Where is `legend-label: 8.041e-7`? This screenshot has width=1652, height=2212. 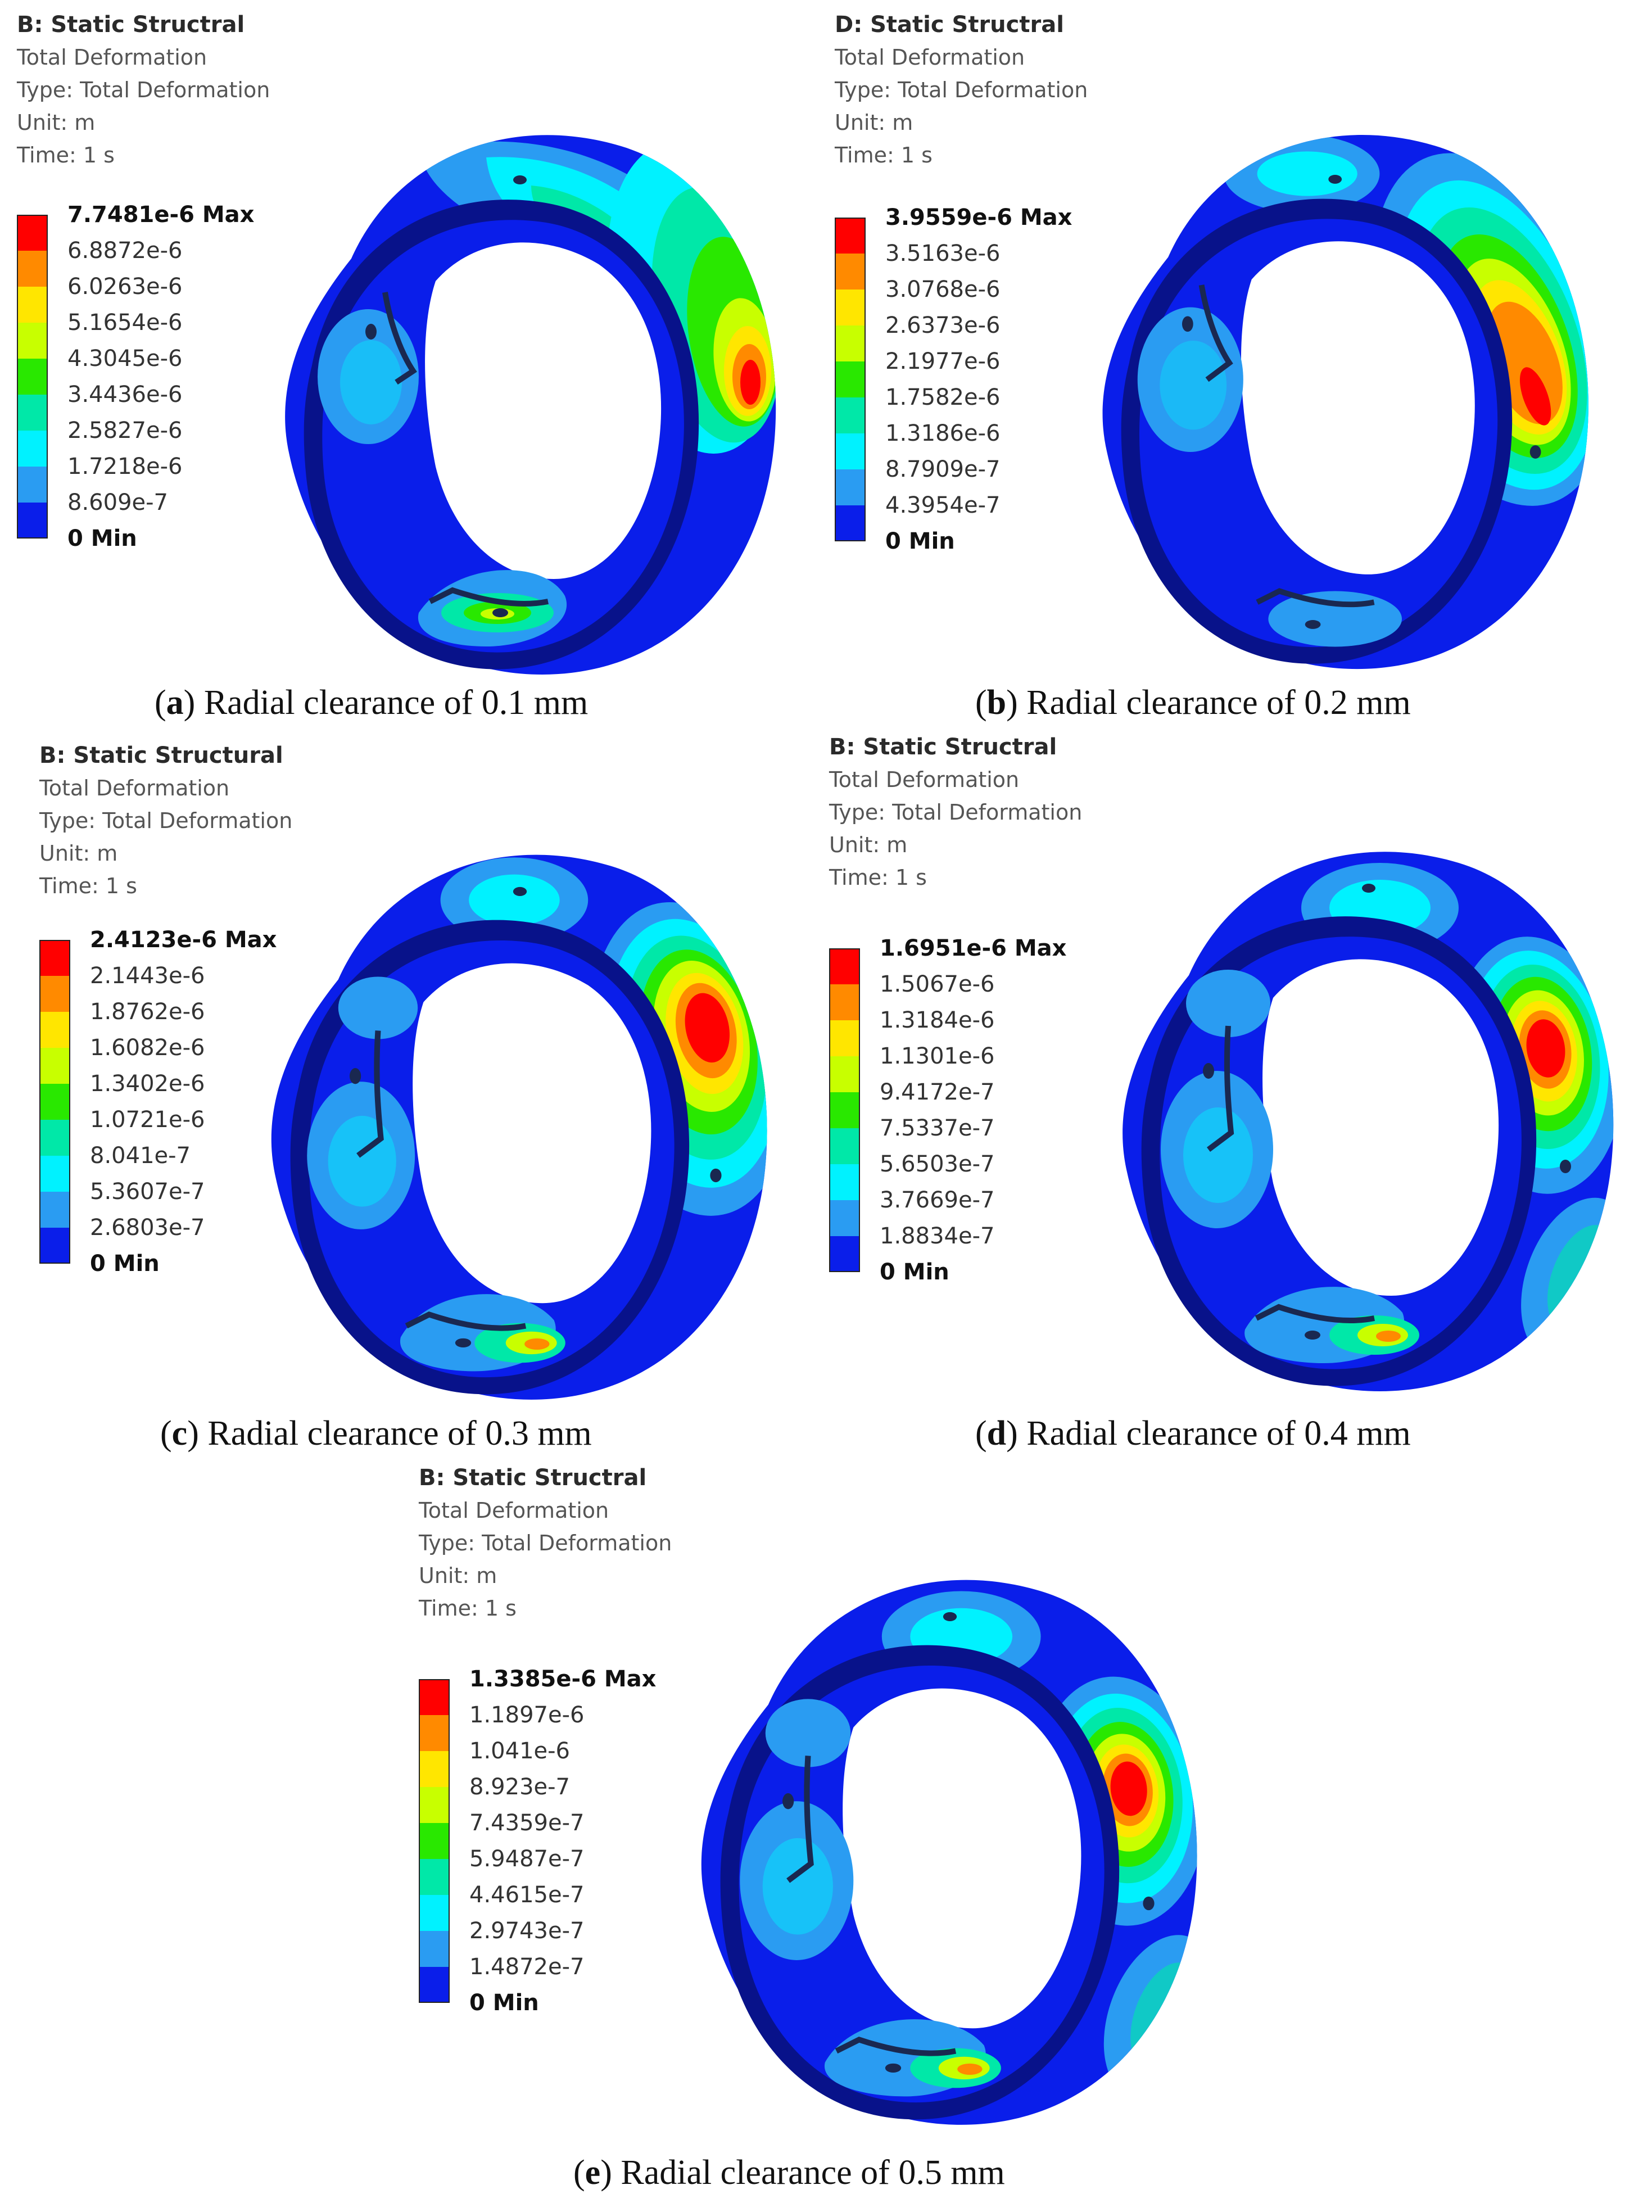 legend-label: 8.041e-7 is located at coordinates (140, 1156).